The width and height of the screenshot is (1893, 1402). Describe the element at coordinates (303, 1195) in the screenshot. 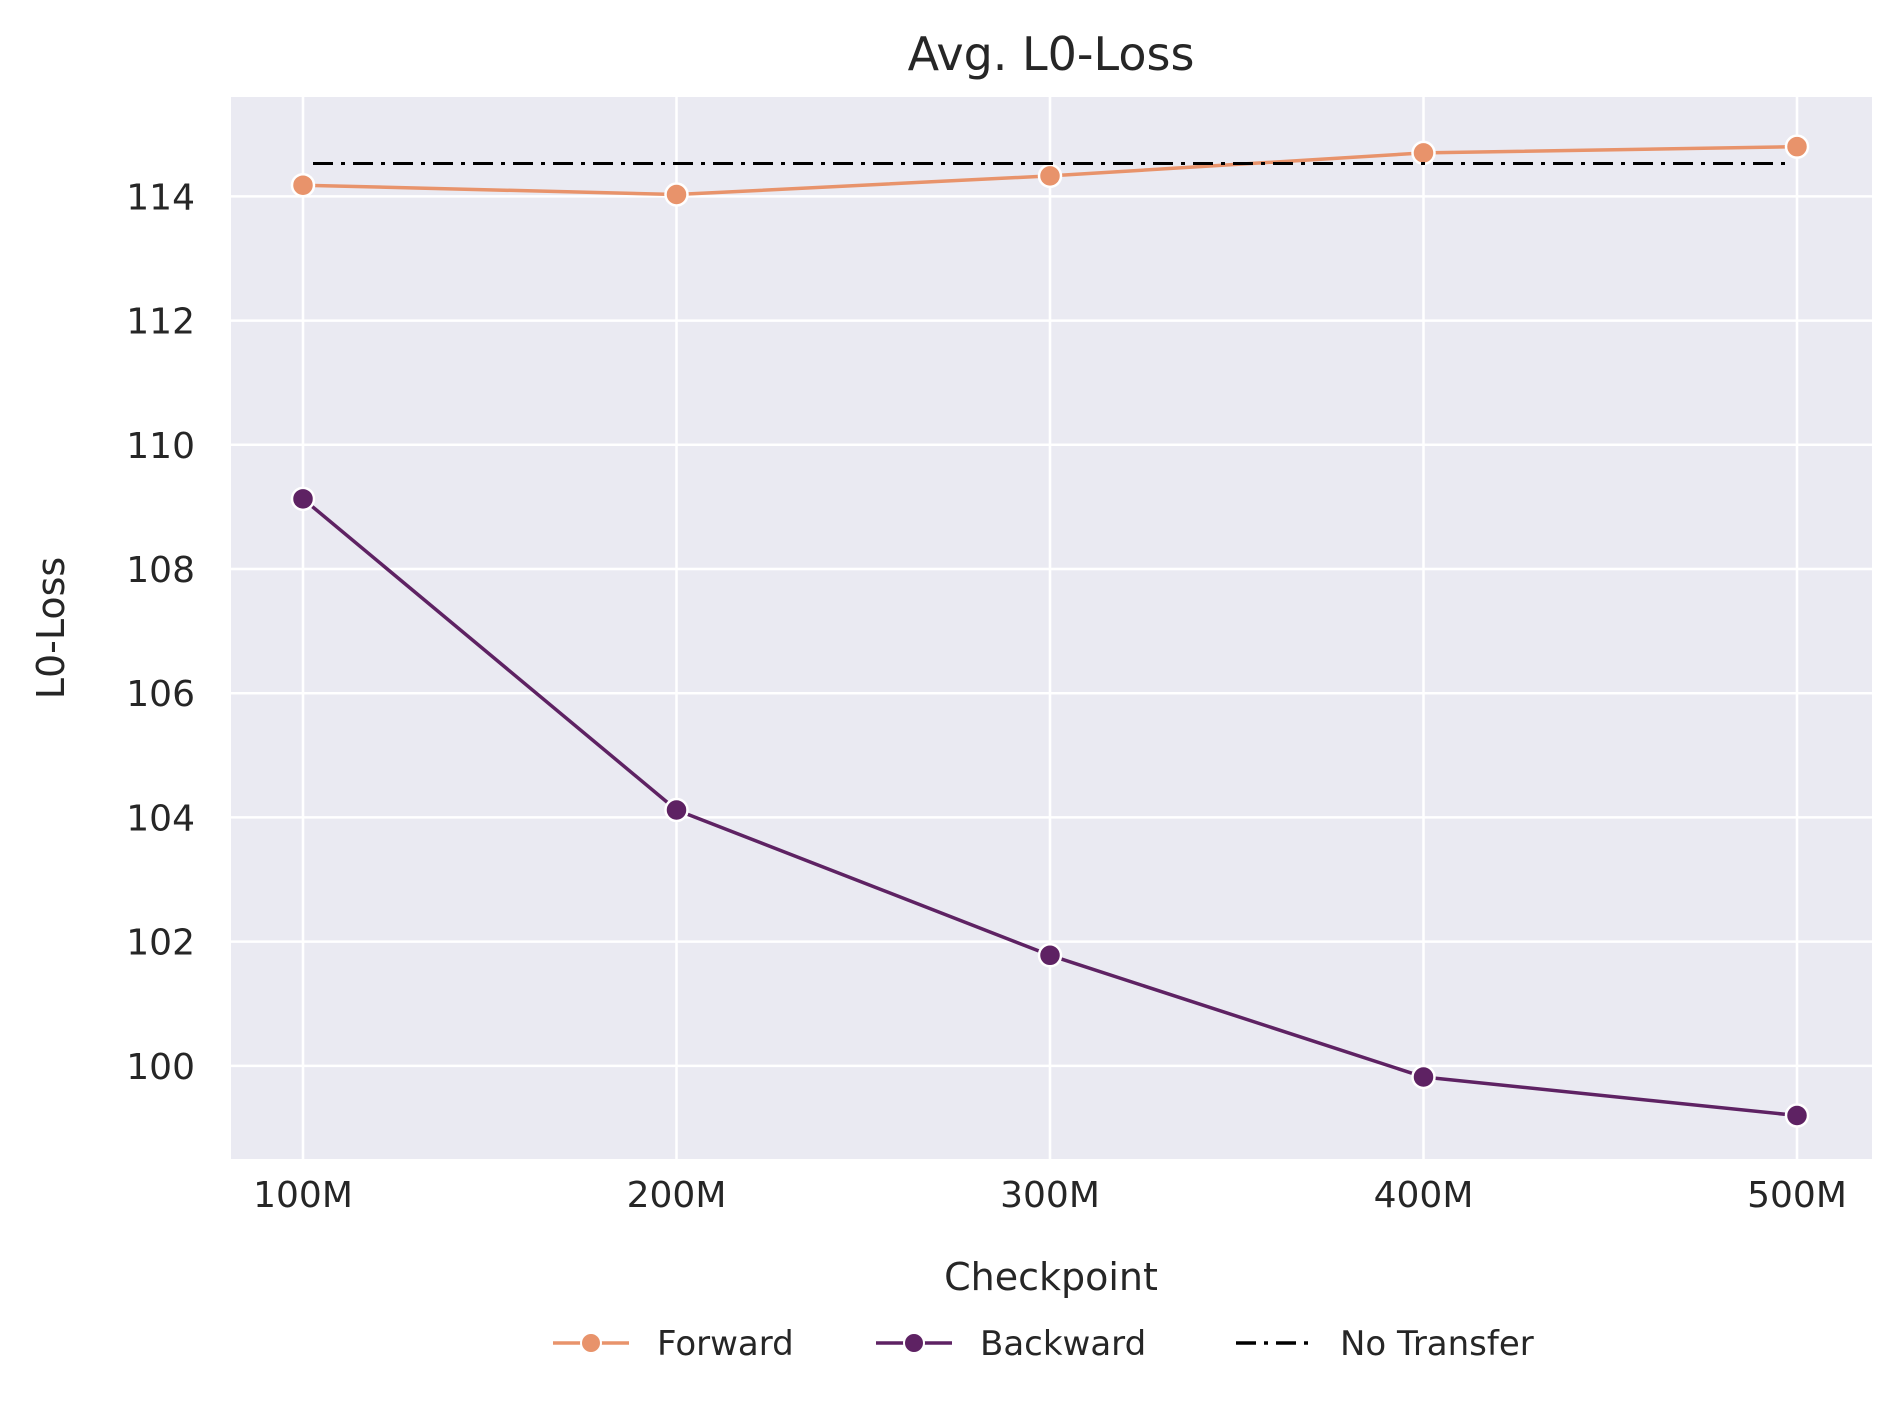

I see `x-tick-label: 100M` at that location.